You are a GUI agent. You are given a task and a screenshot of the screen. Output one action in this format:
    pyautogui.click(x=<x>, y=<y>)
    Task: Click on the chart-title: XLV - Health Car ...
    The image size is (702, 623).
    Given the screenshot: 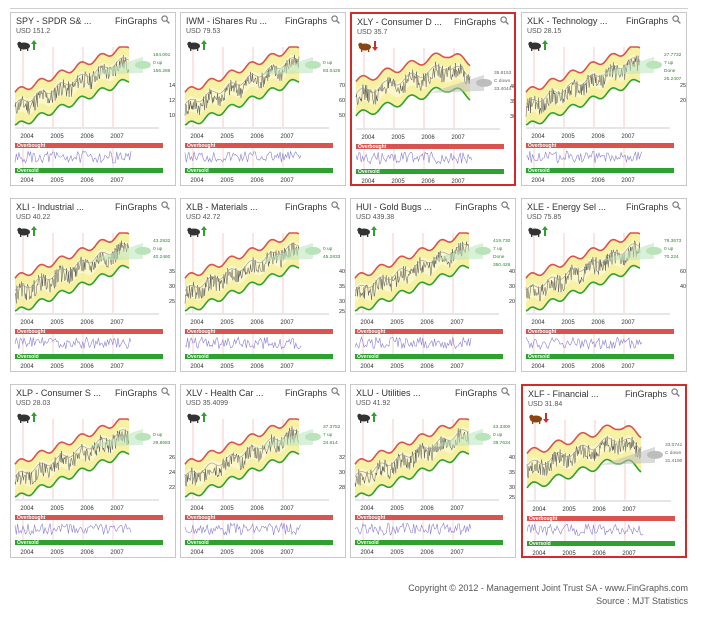 What is the action you would take?
    pyautogui.click(x=225, y=393)
    